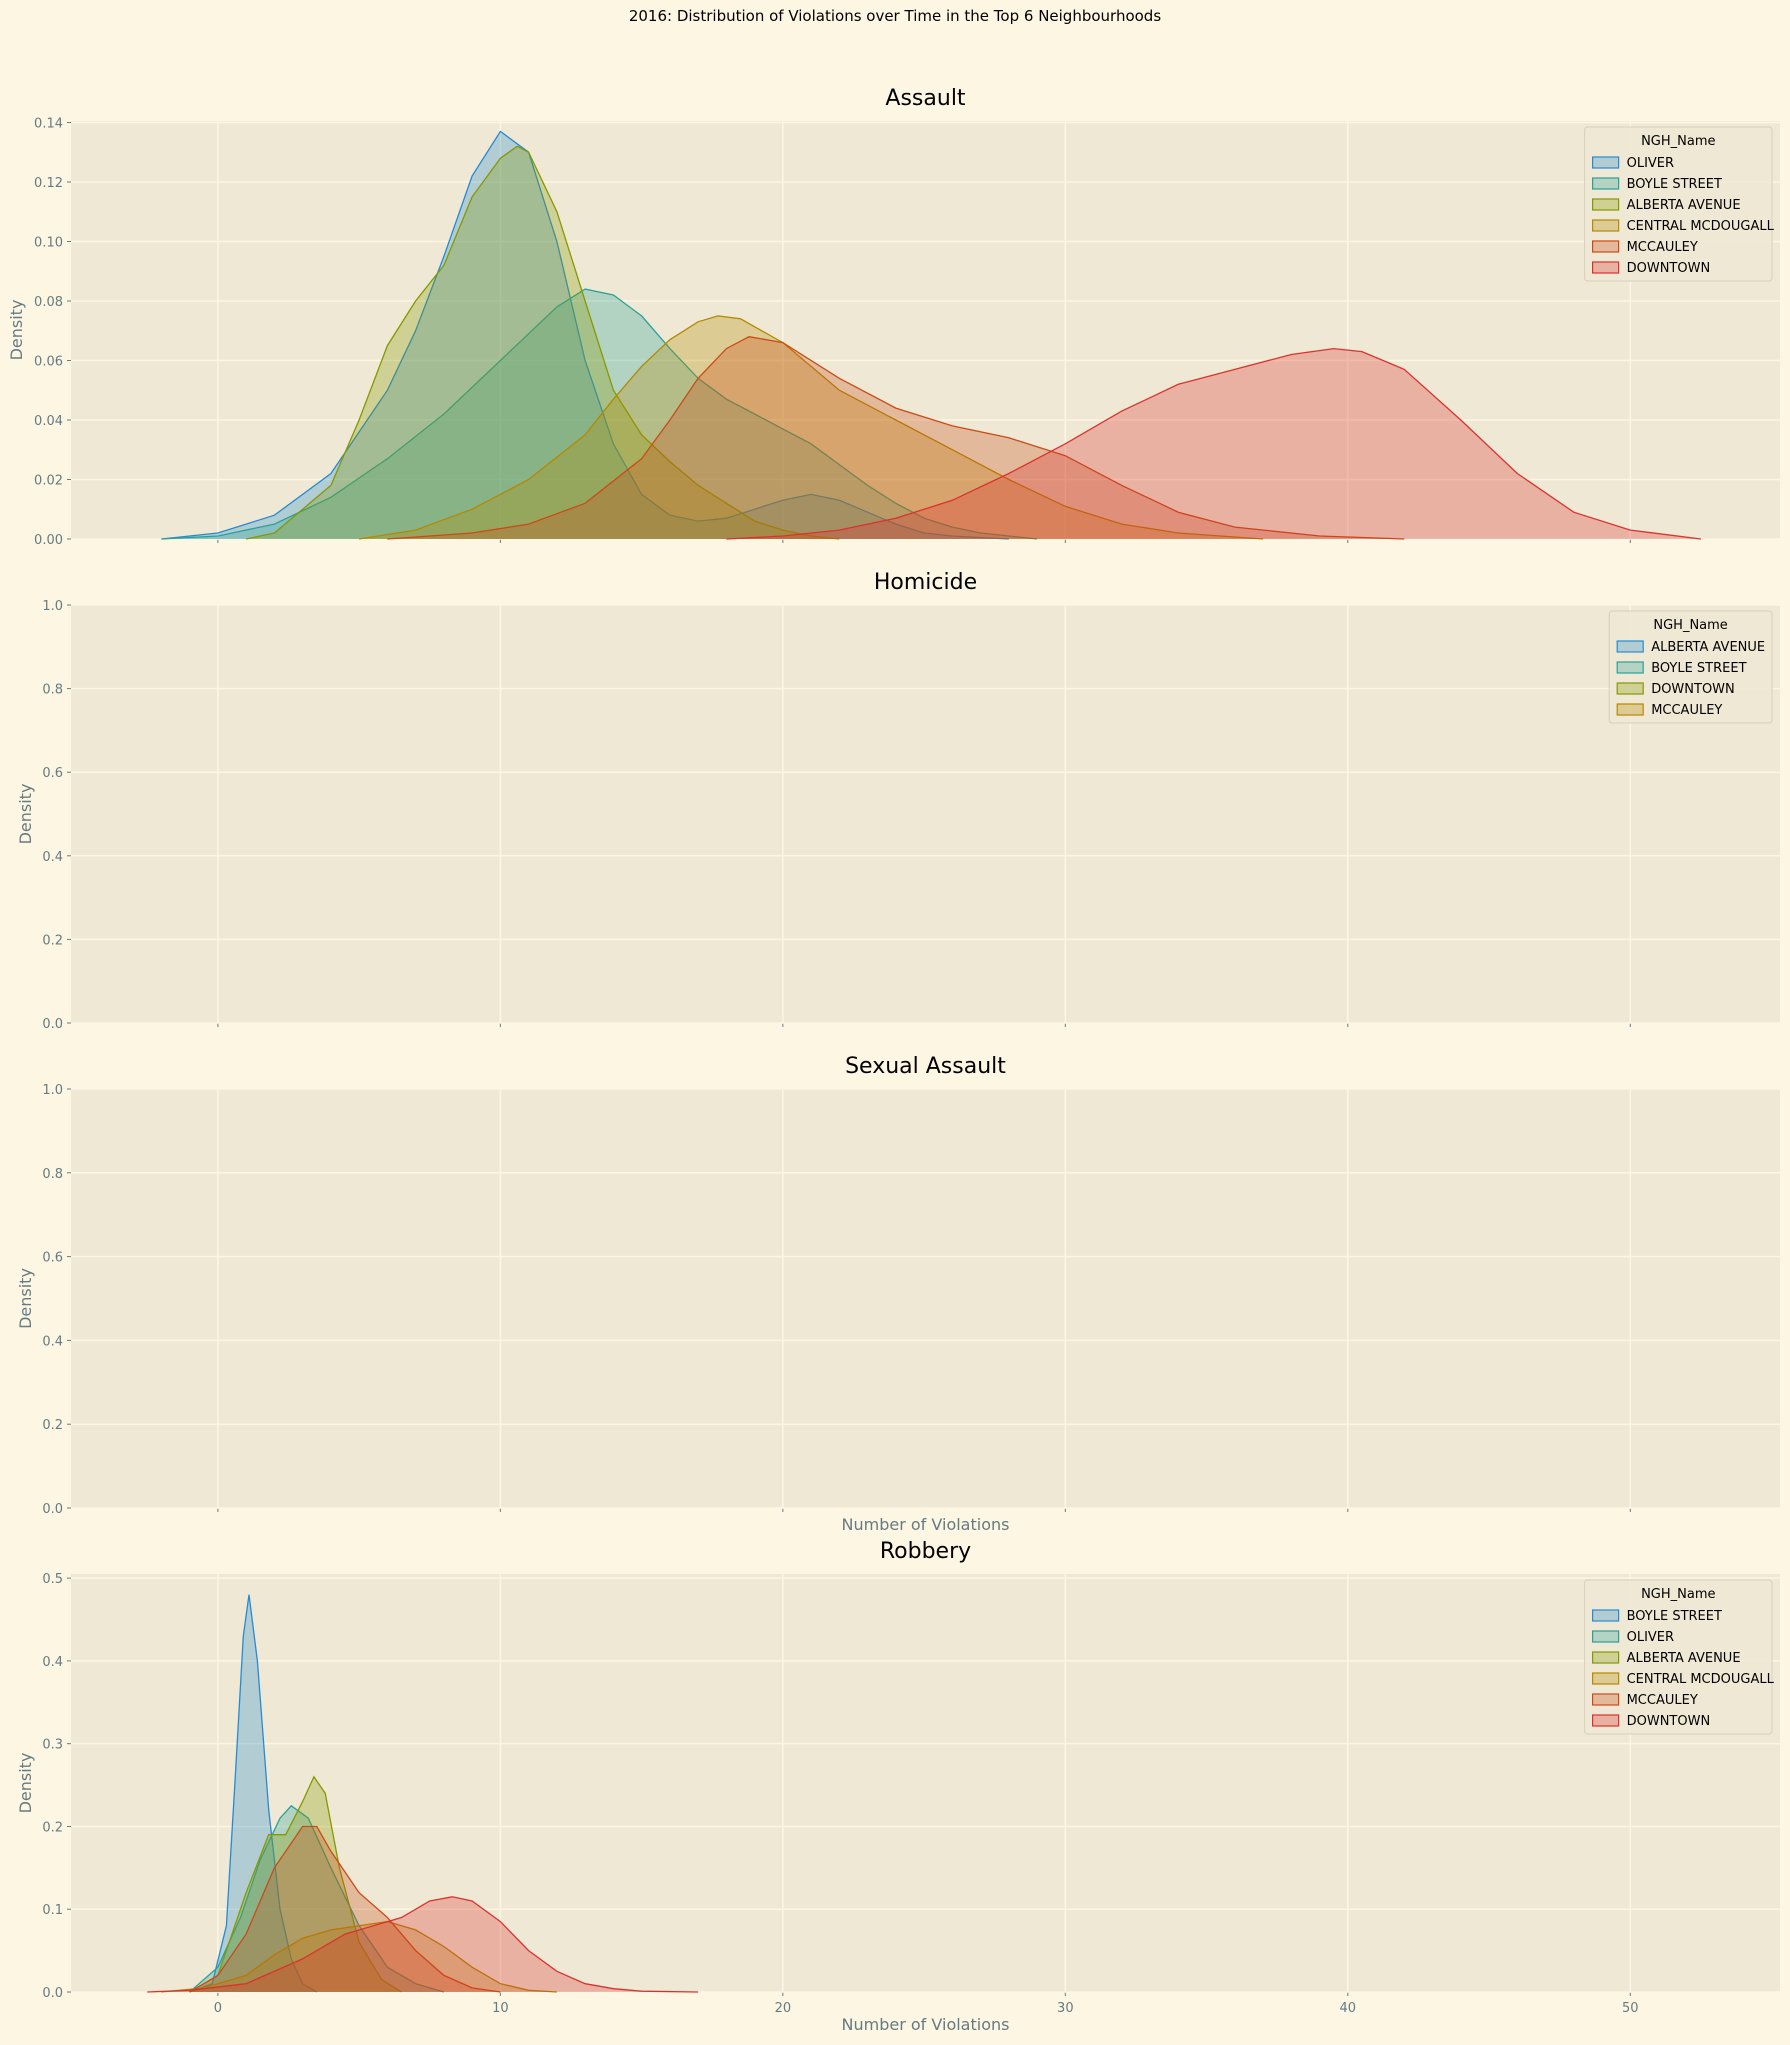 The height and width of the screenshot is (2045, 1790). I want to click on panel-title: Homicide, so click(925, 582).